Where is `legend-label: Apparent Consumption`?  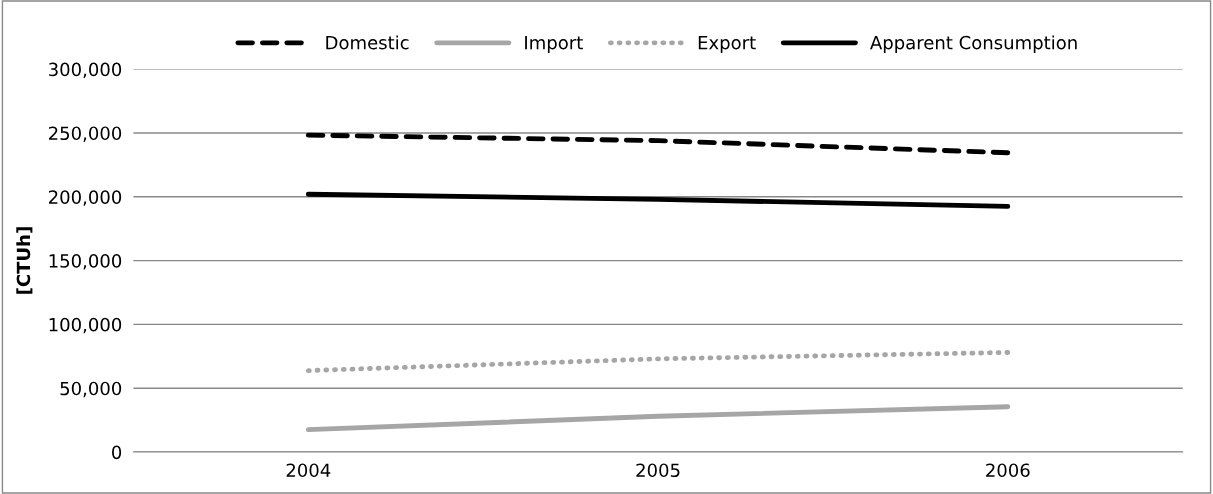 legend-label: Apparent Consumption is located at coordinates (973, 44).